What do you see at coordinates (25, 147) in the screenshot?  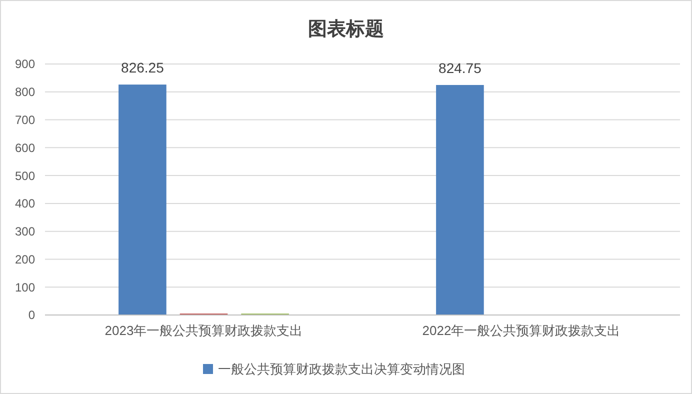 I see `y-tick-label: 600` at bounding box center [25, 147].